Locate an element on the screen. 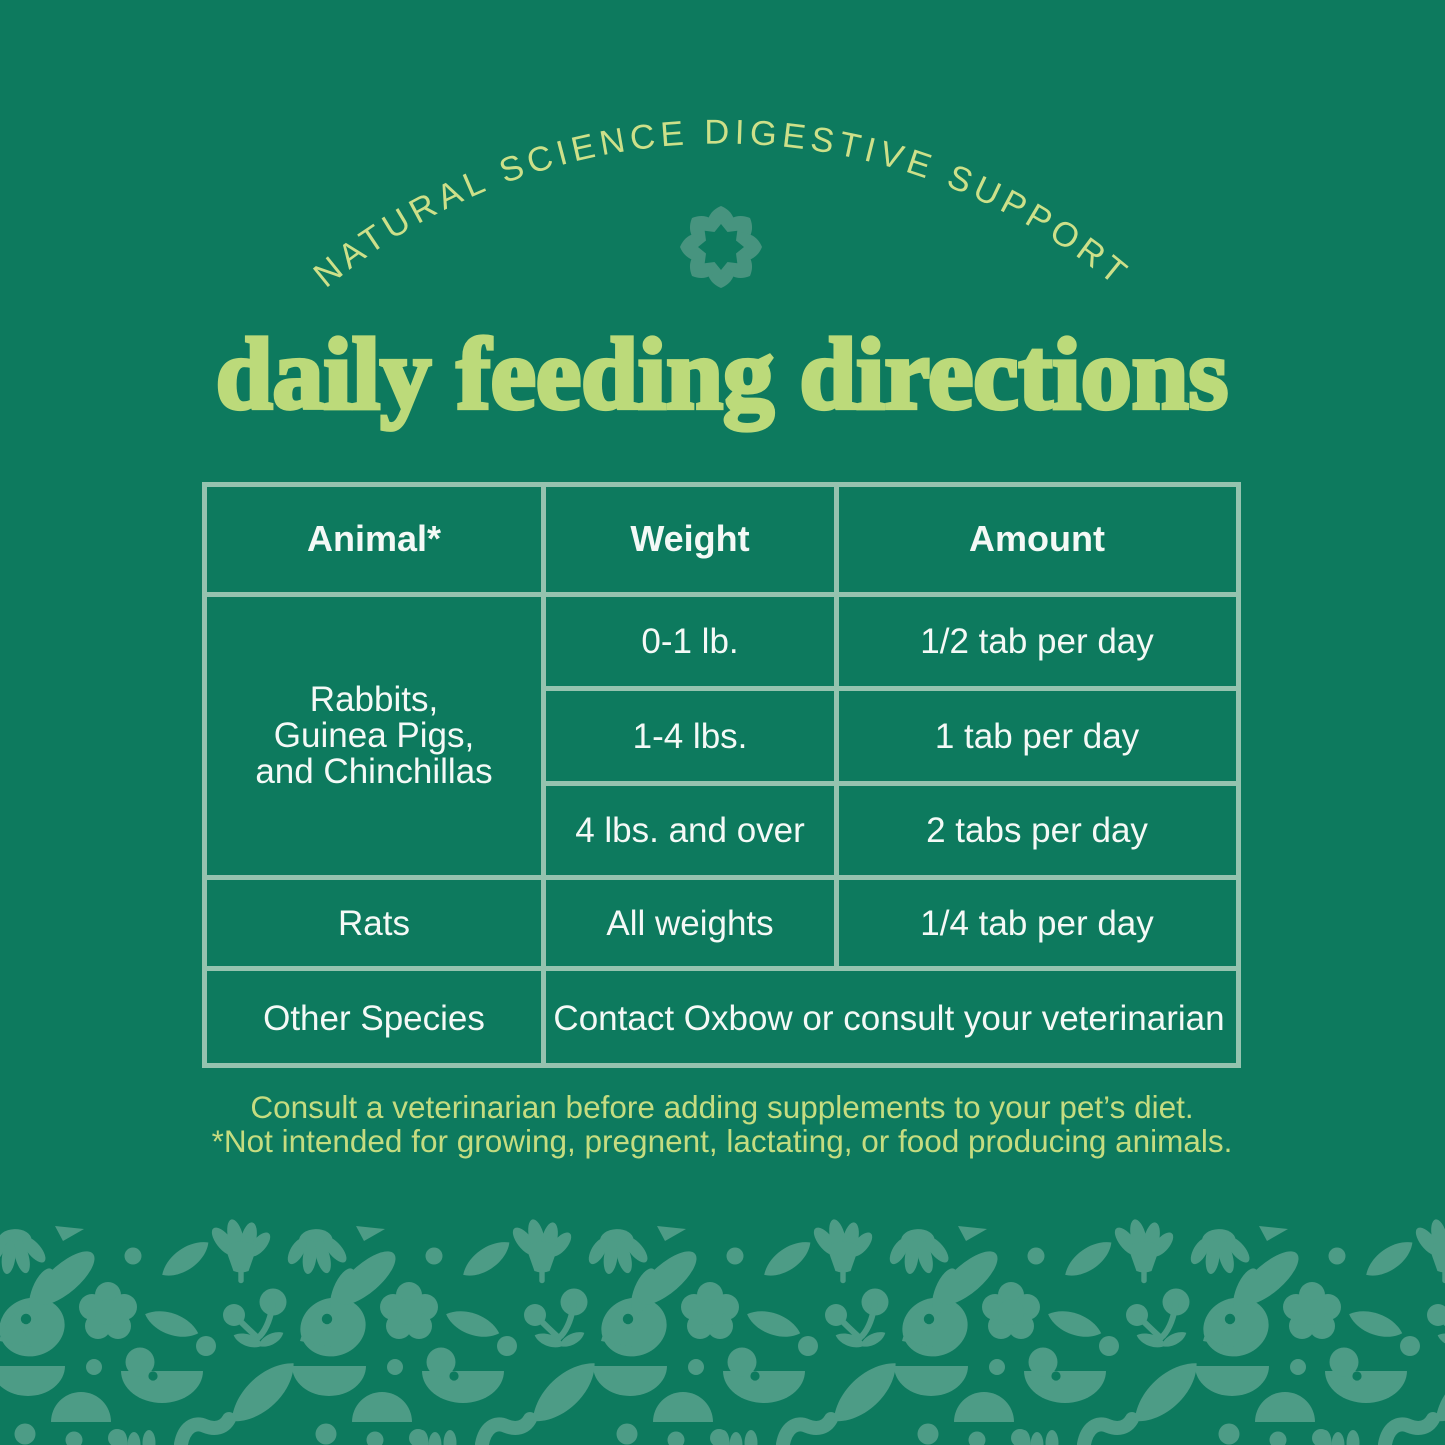  svg-text: 1 tab per day is located at coordinates (1037, 736).